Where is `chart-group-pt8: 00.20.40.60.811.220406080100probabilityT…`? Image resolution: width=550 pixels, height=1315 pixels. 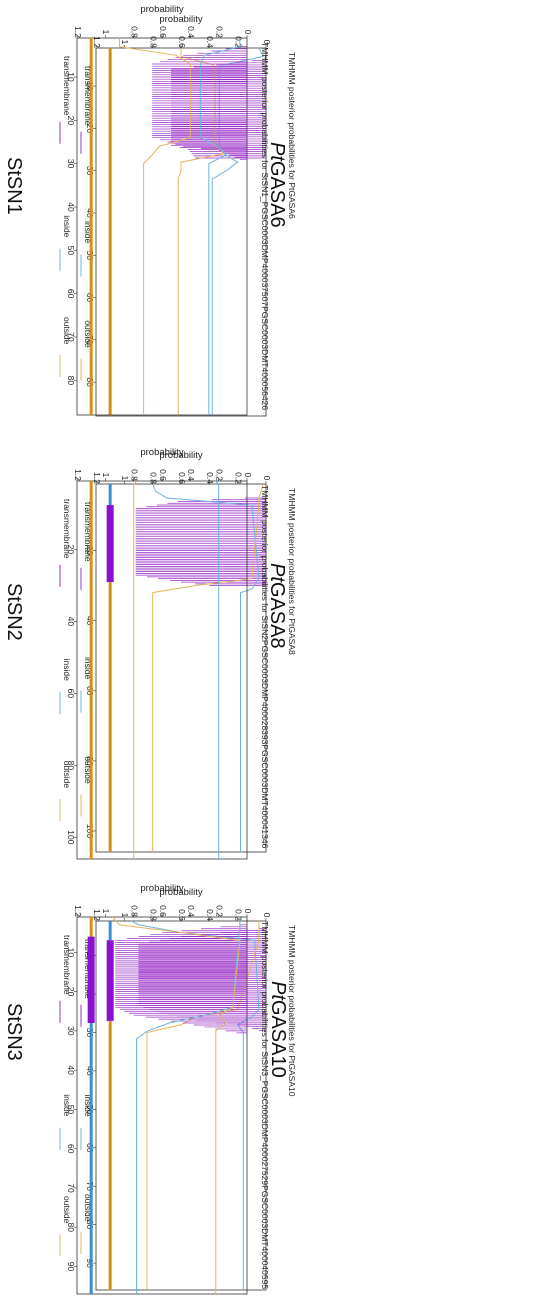
chart-group-pt8: 00.20.40.60.811.220406080100probabilityT… is located at coordinates (188, 651).